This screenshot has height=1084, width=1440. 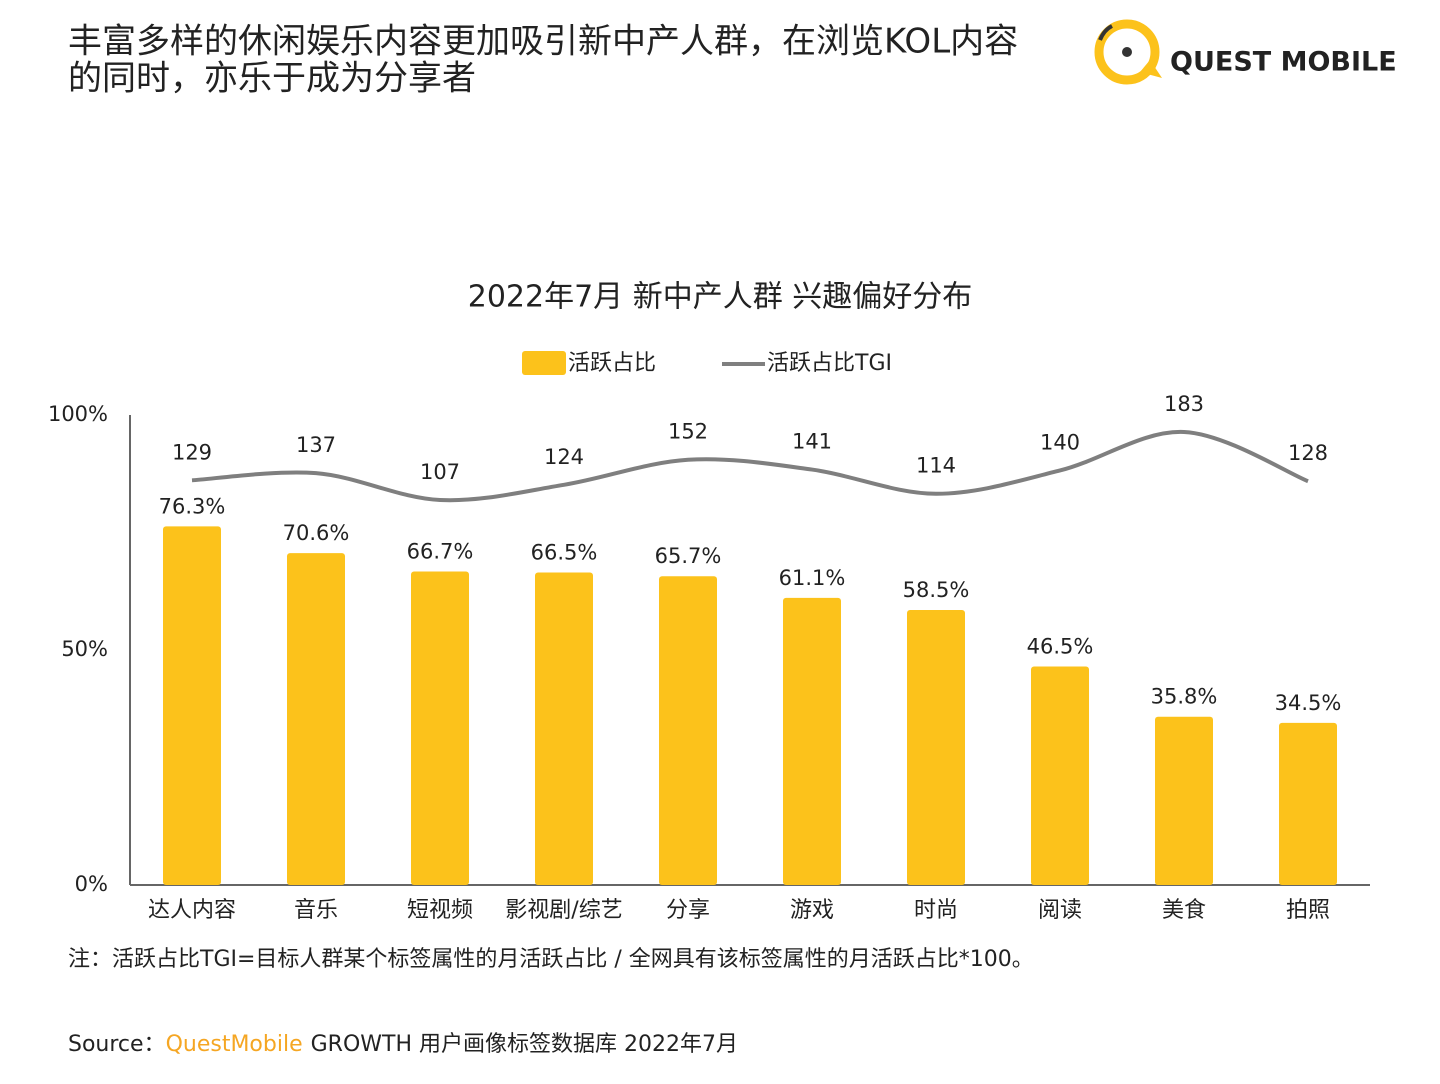 I want to click on data-label: 34.5%, so click(x=1308, y=703).